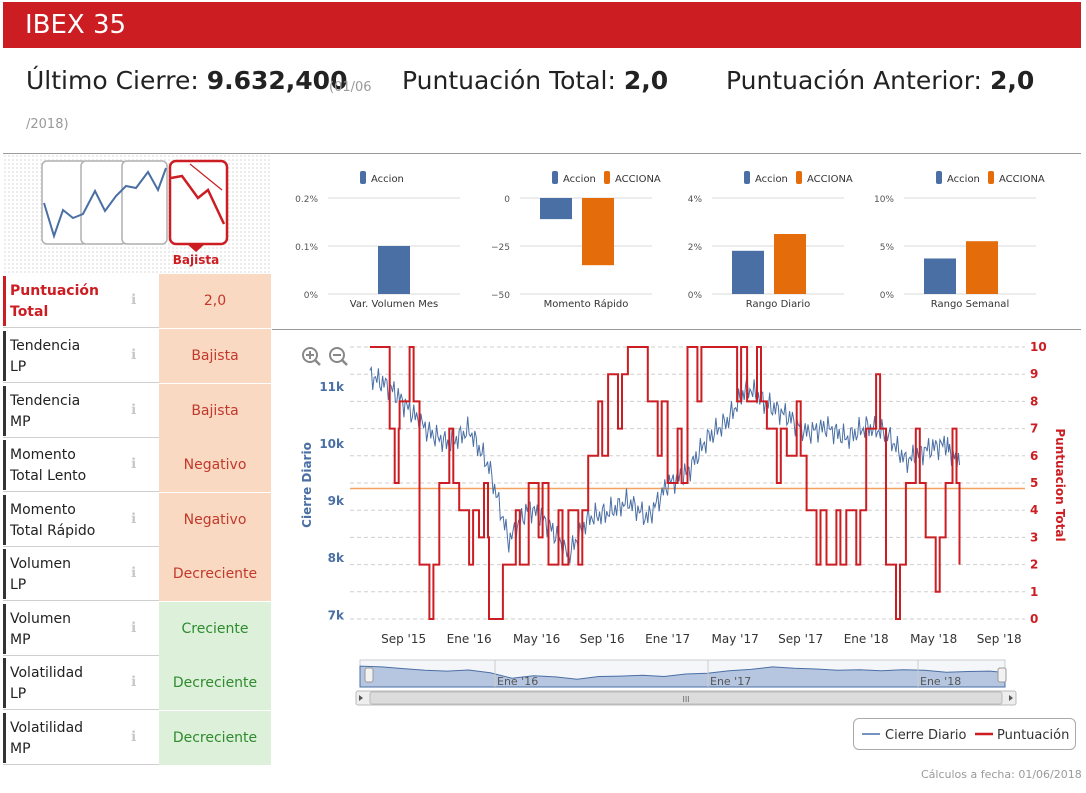 The height and width of the screenshot is (793, 1086). What do you see at coordinates (1034, 510) in the screenshot?
I see `y-right-tick: 4` at bounding box center [1034, 510].